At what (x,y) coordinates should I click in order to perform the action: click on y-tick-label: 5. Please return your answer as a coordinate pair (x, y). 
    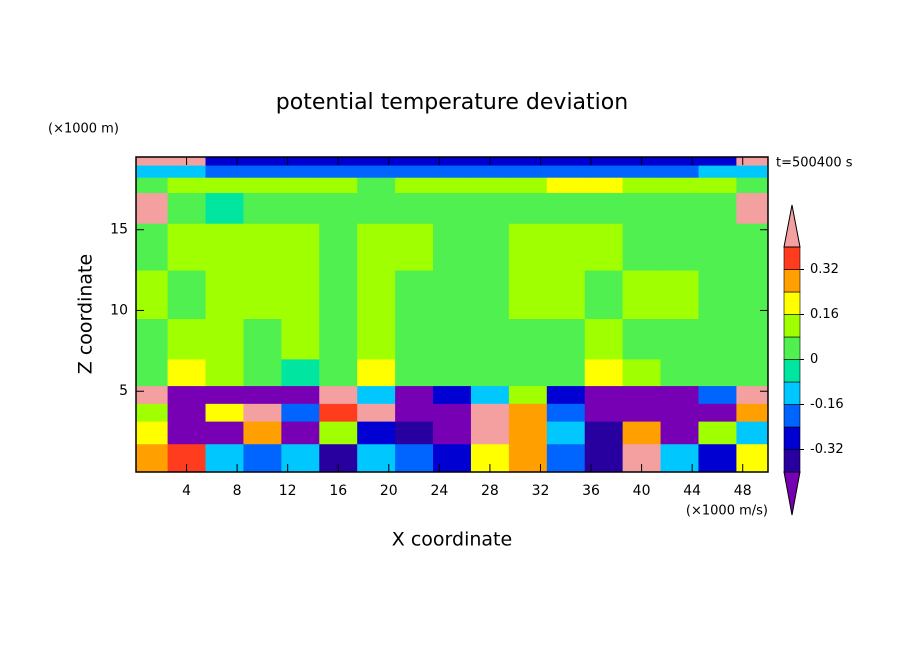
    Looking at the image, I should click on (123, 391).